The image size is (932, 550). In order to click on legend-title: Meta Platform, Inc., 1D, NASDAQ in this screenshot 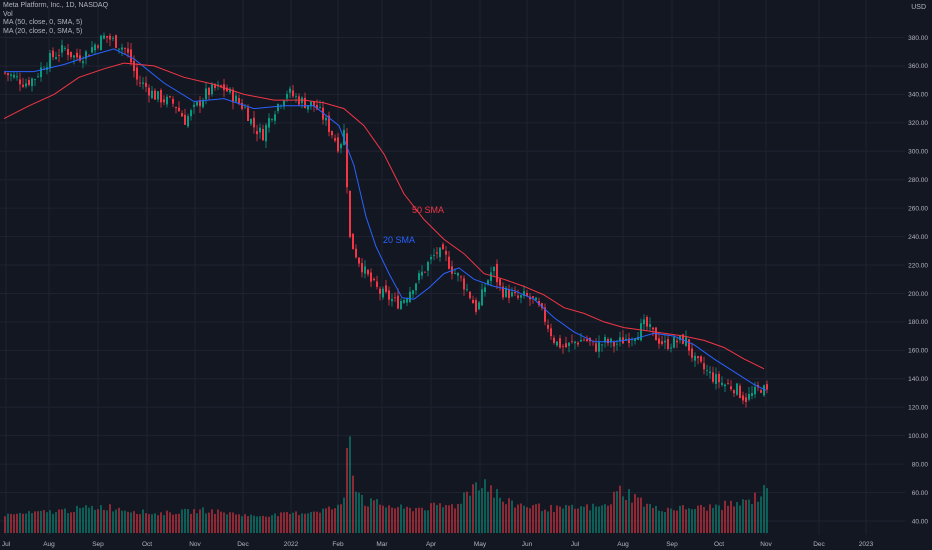, I will do `click(56, 5)`.